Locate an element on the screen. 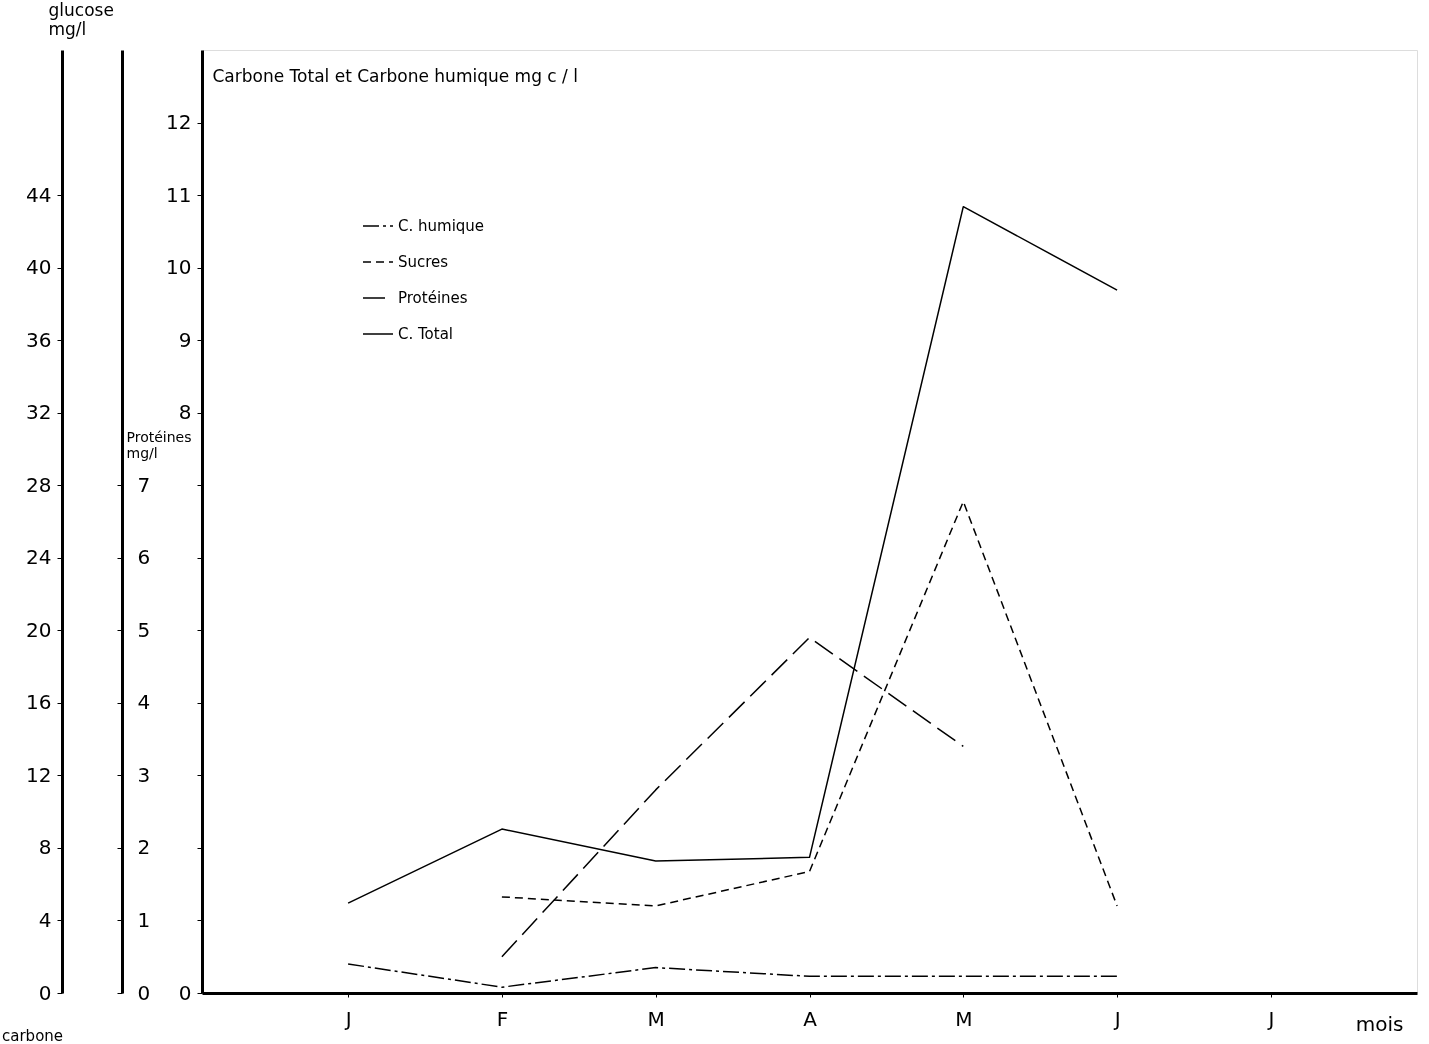  x-tick-label: F is located at coordinates (502, 1018).